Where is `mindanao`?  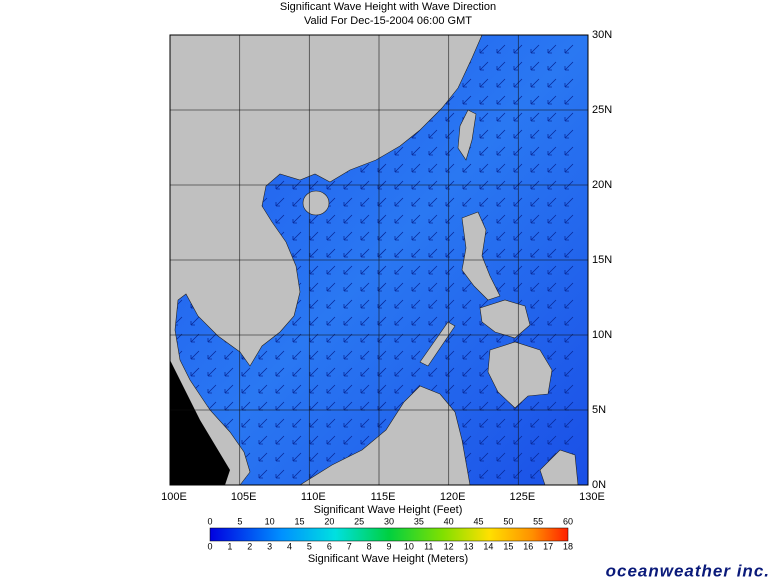
mindanao is located at coordinates (520, 375).